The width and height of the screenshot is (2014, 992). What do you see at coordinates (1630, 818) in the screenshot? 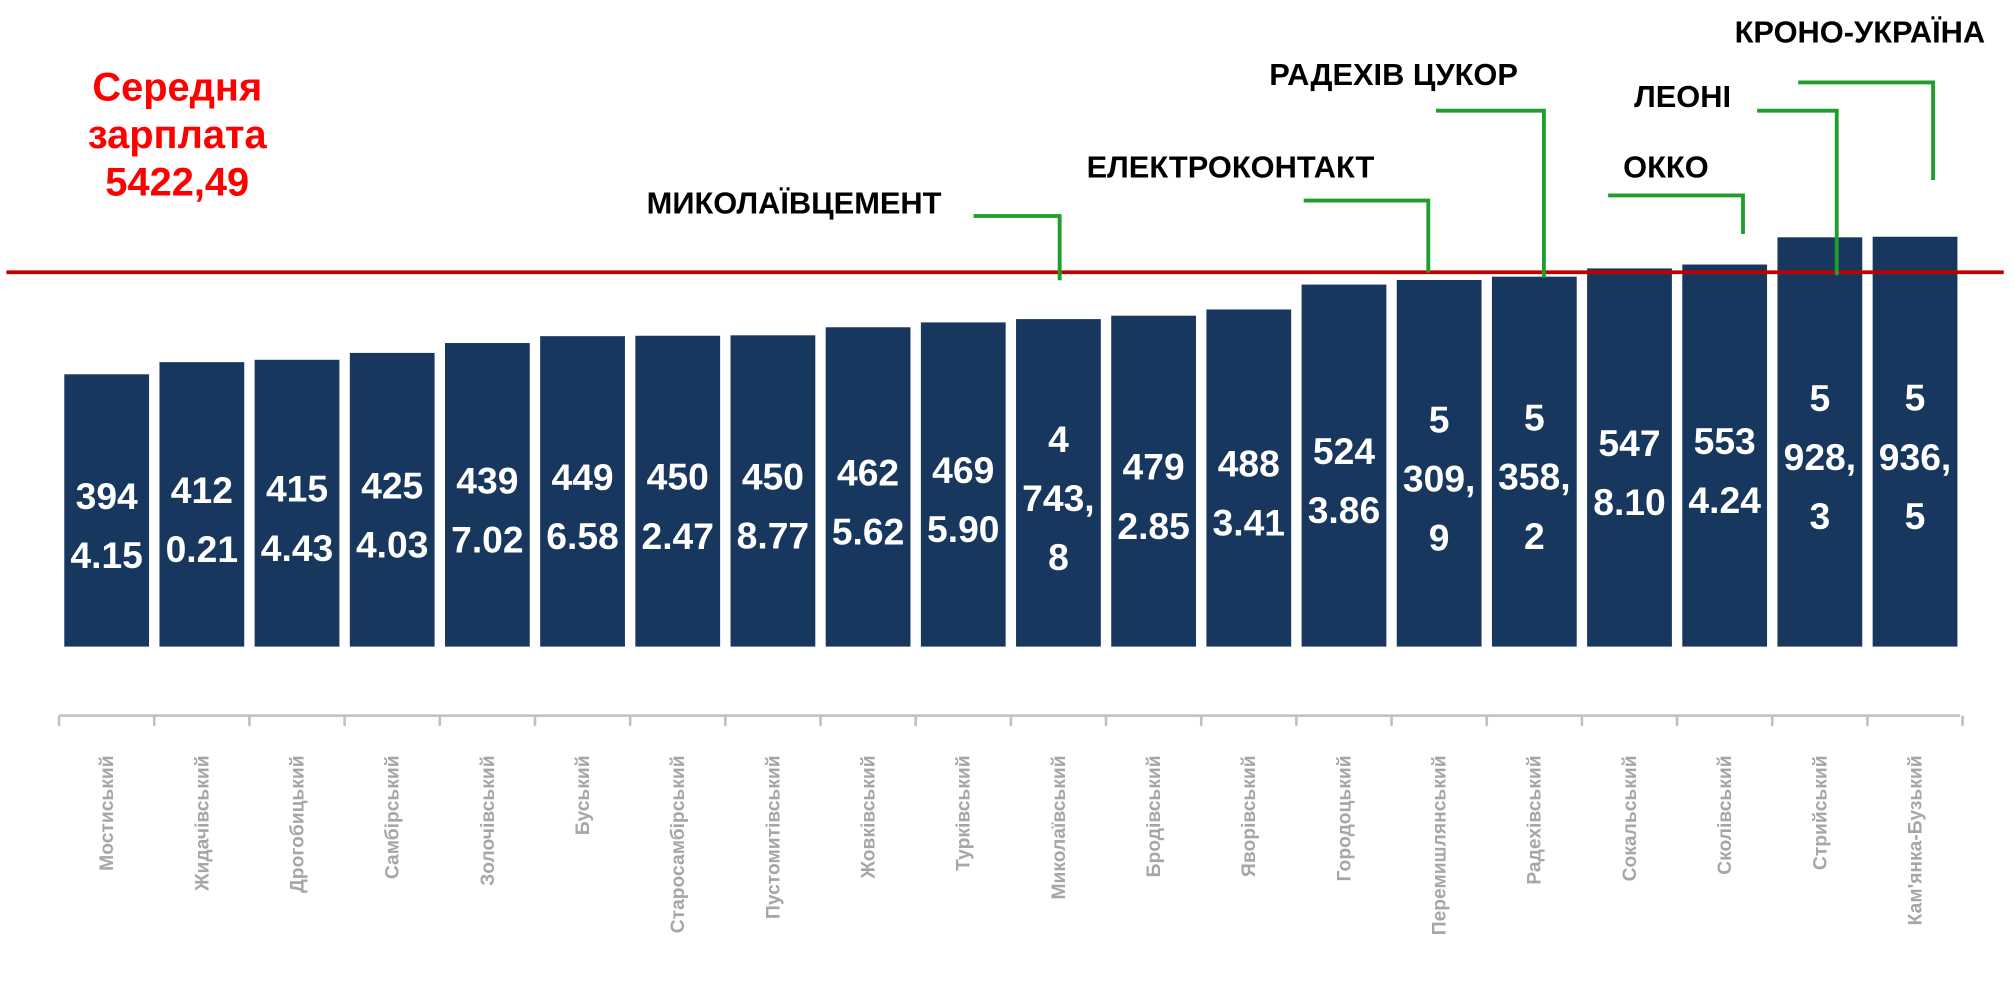
I see `x-tick-label: Сокальський` at bounding box center [1630, 818].